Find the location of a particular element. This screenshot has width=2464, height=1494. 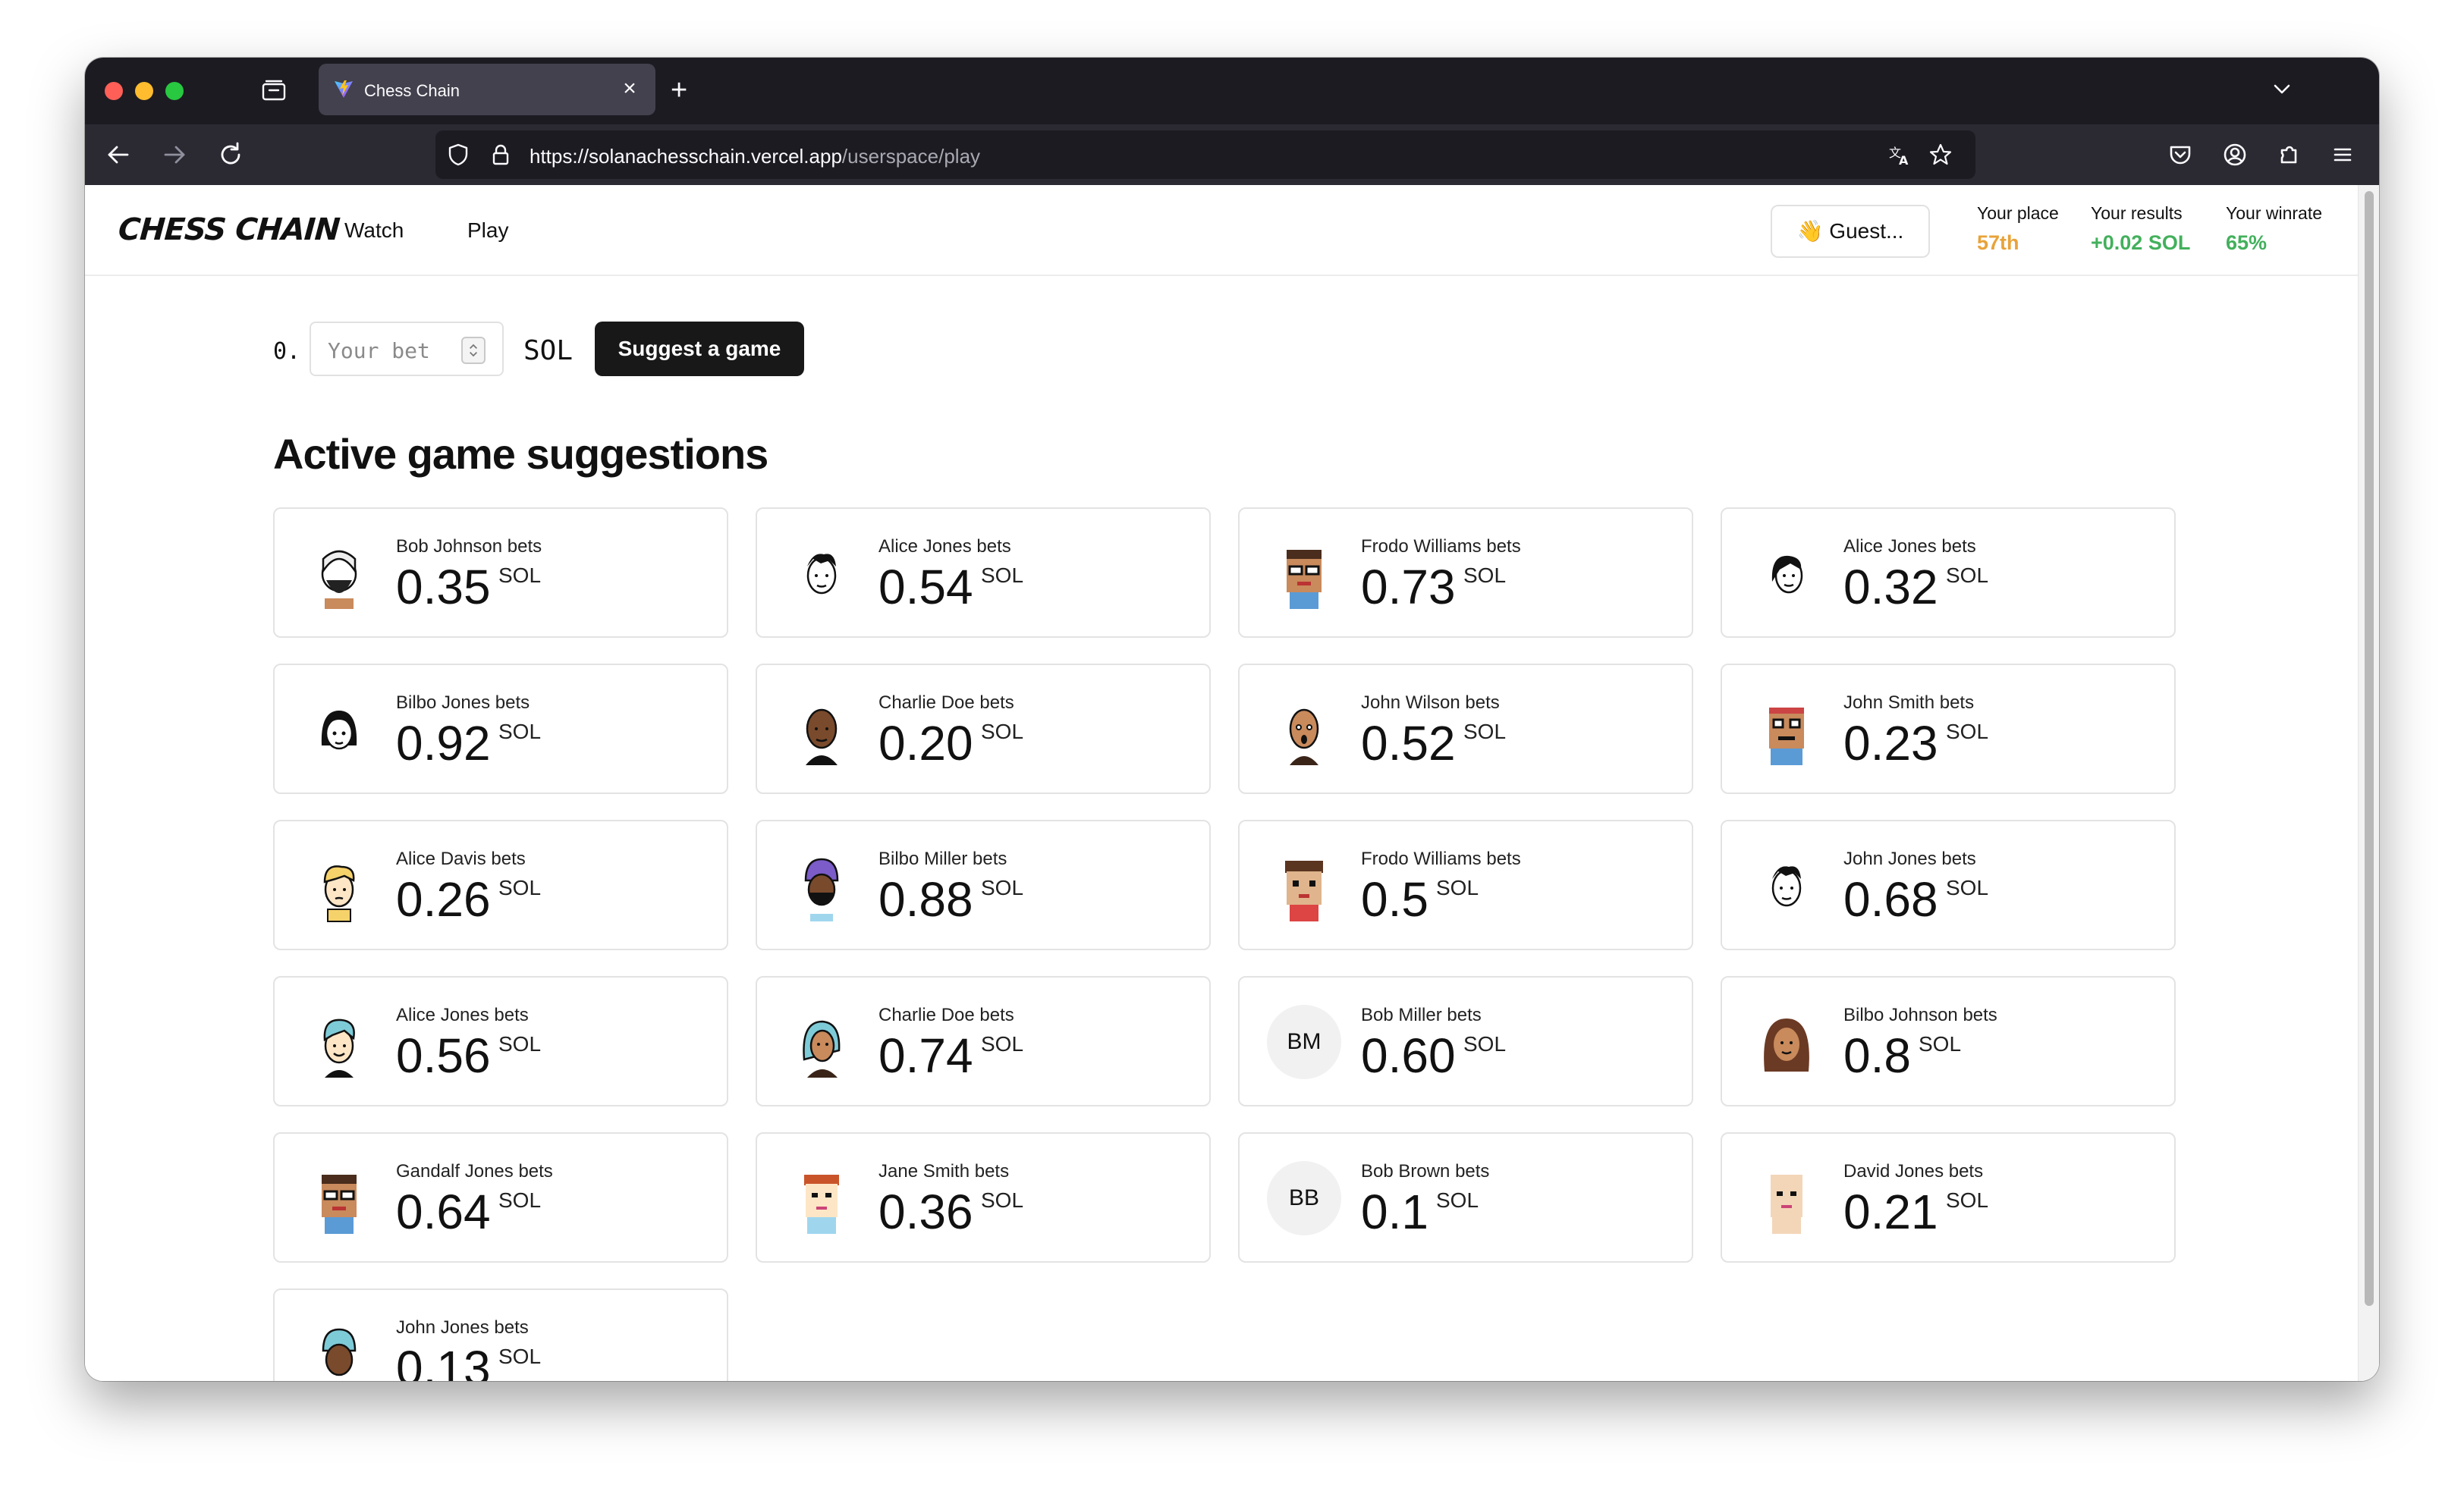

nav-link-play: Play is located at coordinates (488, 230).